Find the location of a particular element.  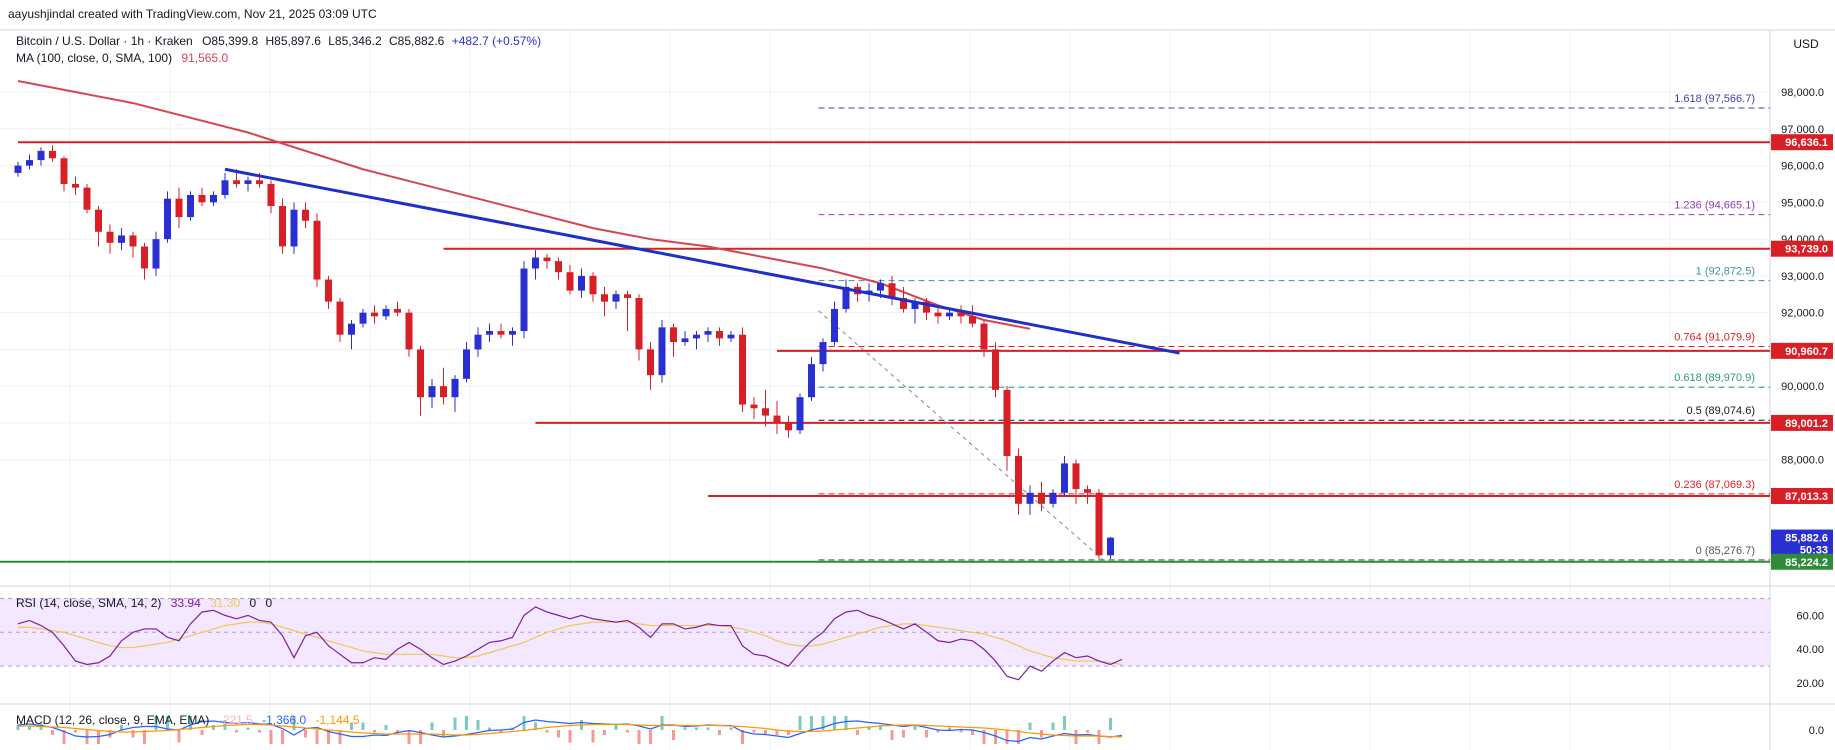

trendline-line is located at coordinates (702, 261).